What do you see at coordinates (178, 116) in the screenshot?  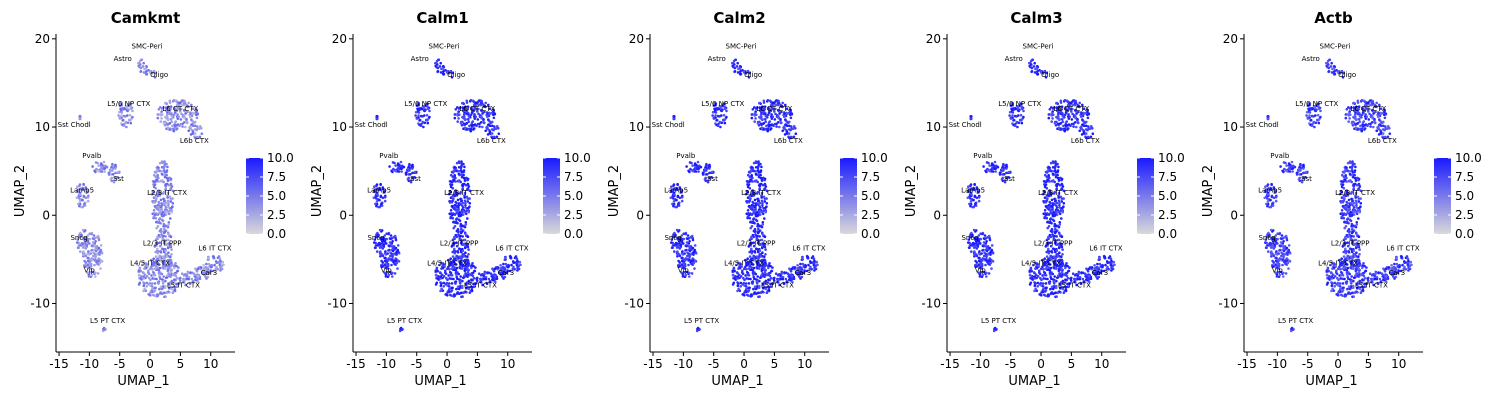 I see `cluster-l6-ct-ctx` at bounding box center [178, 116].